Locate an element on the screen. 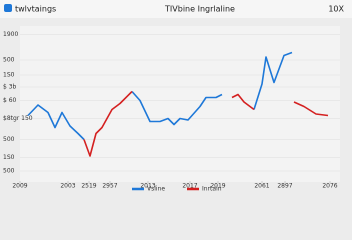  app-name: twlvtaings is located at coordinates (35, 9).